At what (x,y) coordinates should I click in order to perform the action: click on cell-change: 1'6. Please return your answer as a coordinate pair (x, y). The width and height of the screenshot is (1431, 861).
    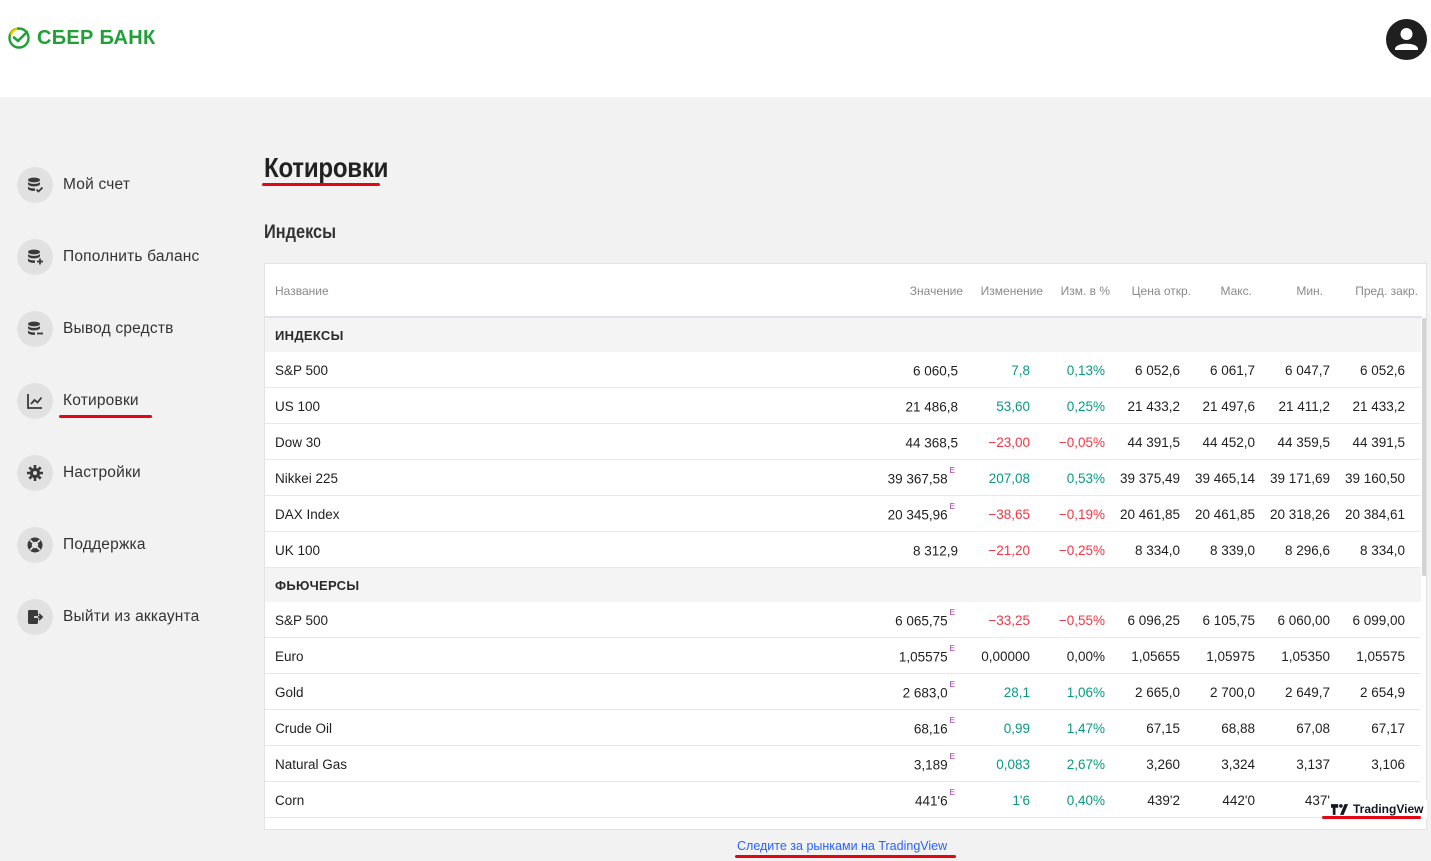
    Looking at the image, I should click on (1021, 800).